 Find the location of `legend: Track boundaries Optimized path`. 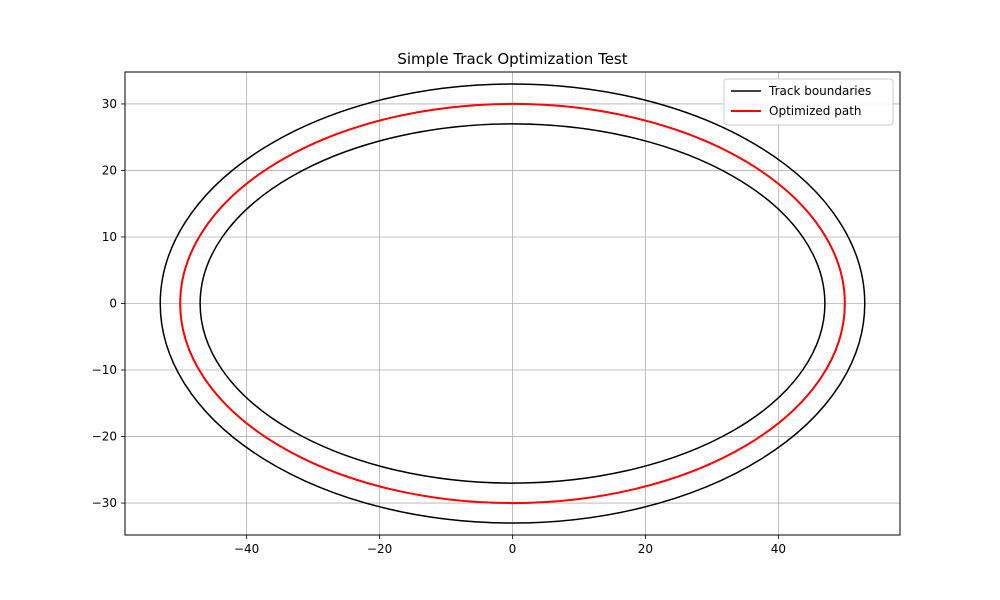

legend: Track boundaries Optimized path is located at coordinates (808, 102).